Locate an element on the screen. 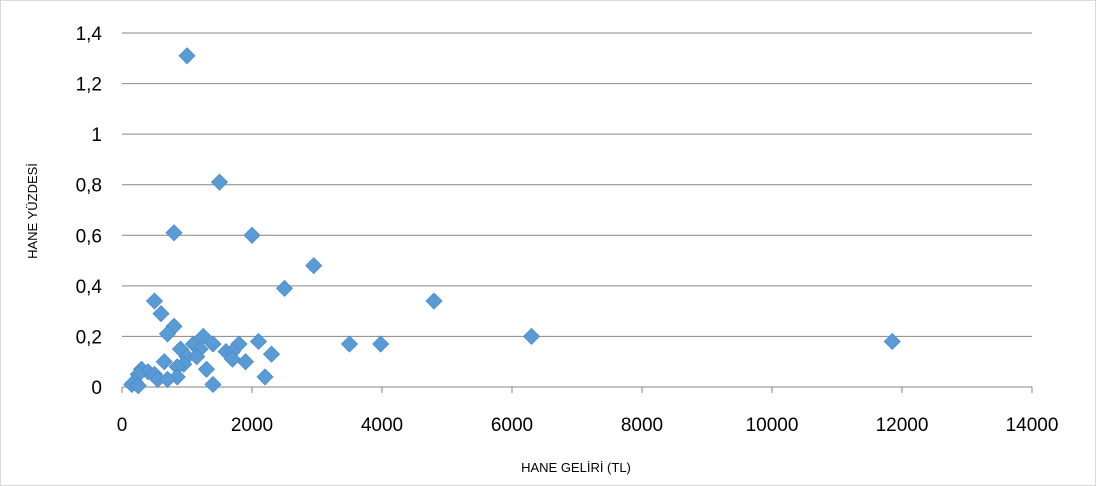 This screenshot has width=1096, height=486. y-axis-title: HANE YÜZDESİ is located at coordinates (32, 211).